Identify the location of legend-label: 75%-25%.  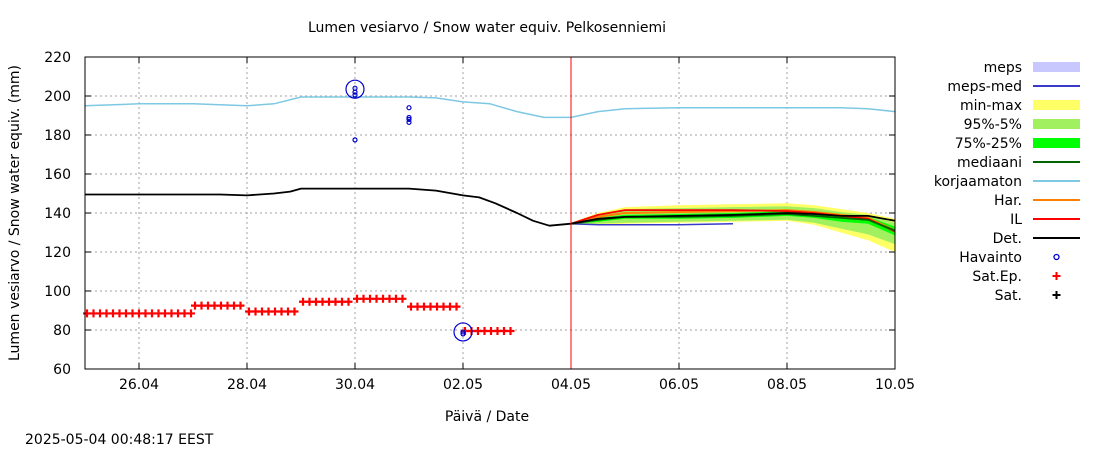
(988, 144).